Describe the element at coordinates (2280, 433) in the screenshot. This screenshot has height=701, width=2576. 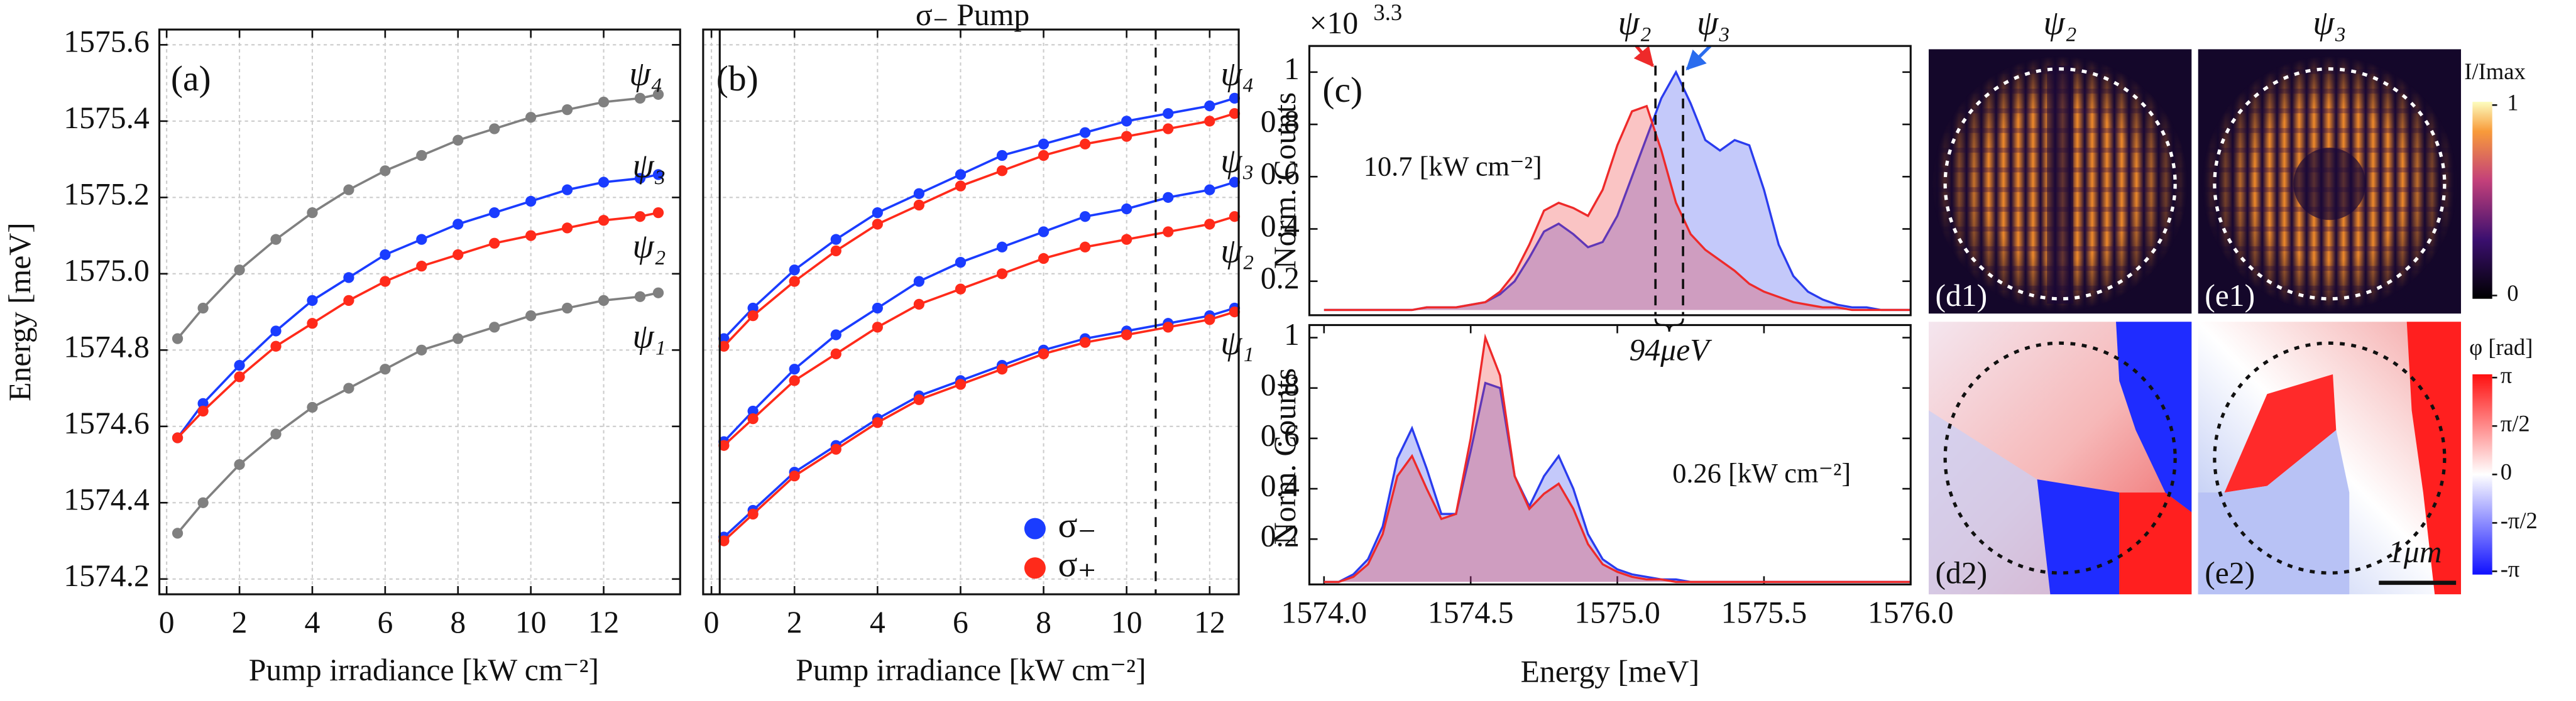
I see `image-e2-red2` at that location.